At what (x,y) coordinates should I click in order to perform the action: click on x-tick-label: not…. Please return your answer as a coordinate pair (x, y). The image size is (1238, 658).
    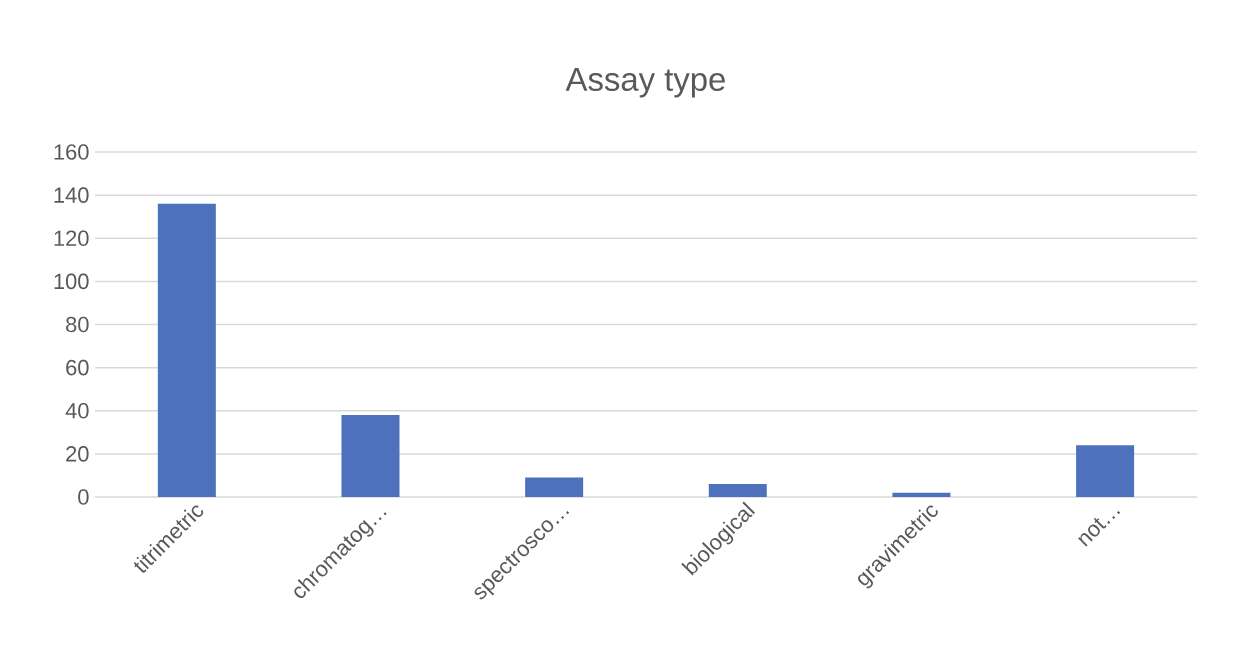
    Looking at the image, I should click on (1099, 529).